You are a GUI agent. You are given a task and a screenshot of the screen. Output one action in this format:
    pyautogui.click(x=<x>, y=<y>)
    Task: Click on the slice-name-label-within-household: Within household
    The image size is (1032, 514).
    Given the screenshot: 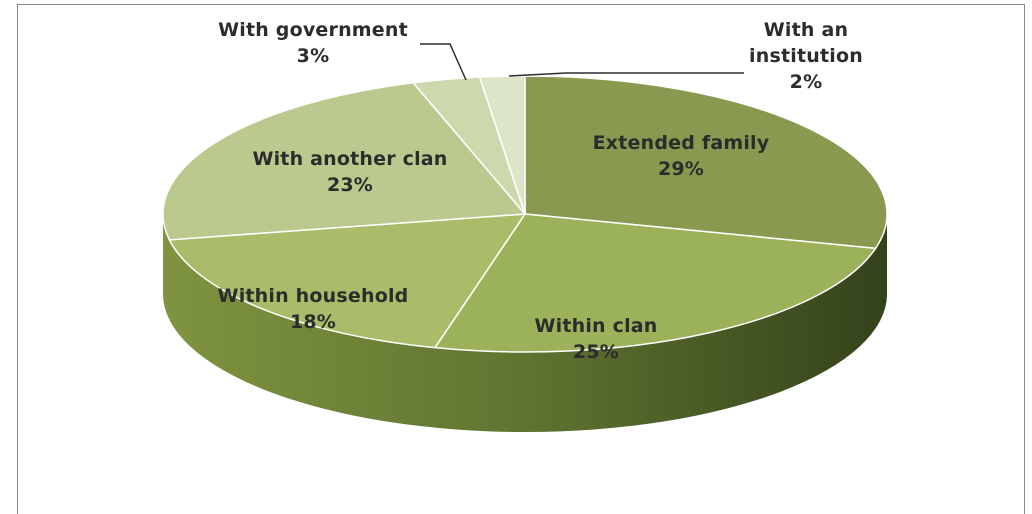 What is the action you would take?
    pyautogui.click(x=313, y=296)
    